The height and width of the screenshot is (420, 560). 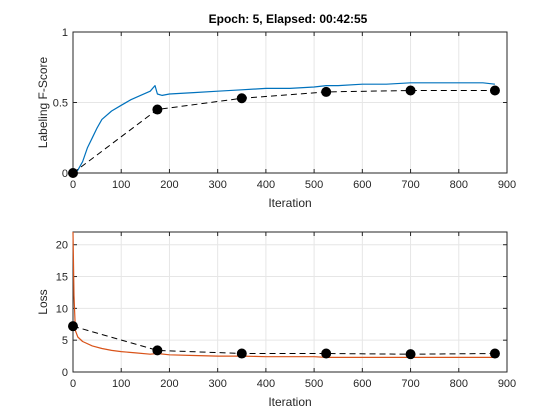 I want to click on validation-series-line, so click(x=283, y=340).